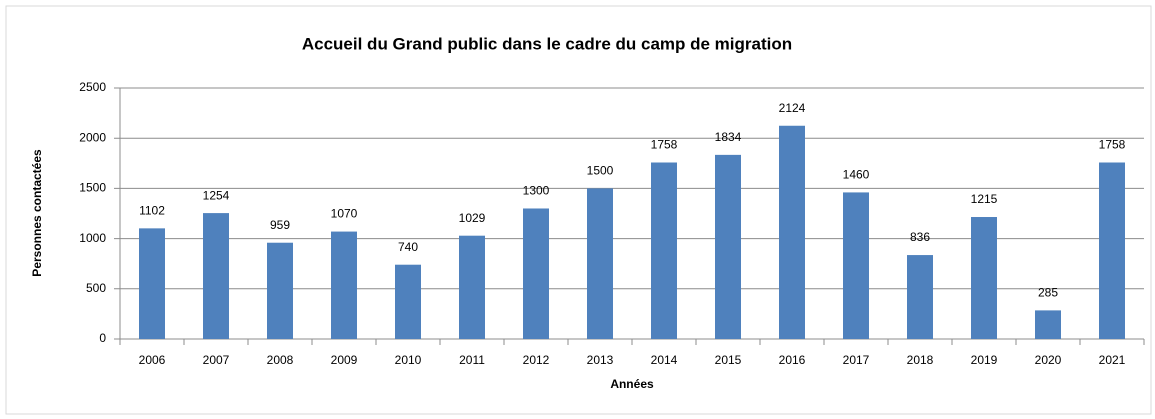 This screenshot has width=1155, height=419. What do you see at coordinates (792, 108) in the screenshot?
I see `data-label: 2124` at bounding box center [792, 108].